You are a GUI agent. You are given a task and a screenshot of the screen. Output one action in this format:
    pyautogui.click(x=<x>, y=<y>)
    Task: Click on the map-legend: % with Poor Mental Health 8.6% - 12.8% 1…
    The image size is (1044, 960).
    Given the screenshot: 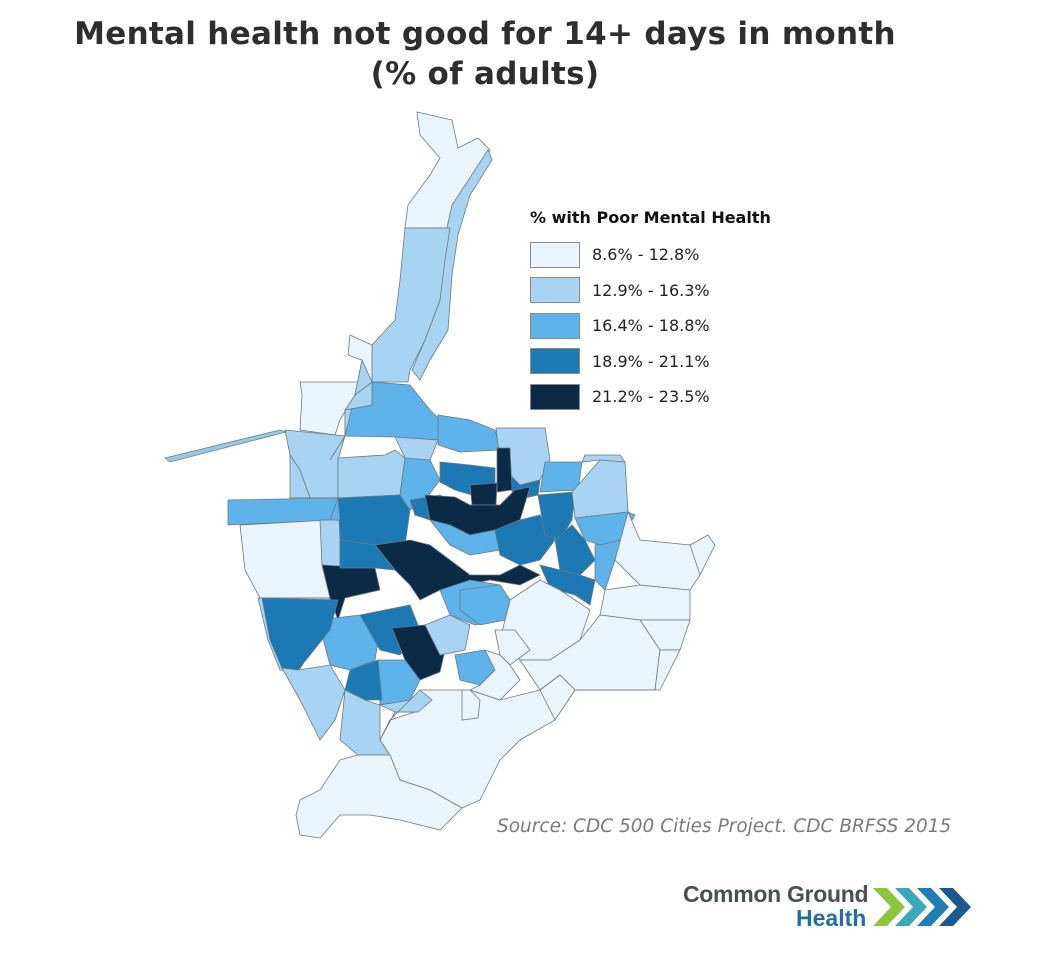 What is the action you would take?
    pyautogui.click(x=650, y=311)
    